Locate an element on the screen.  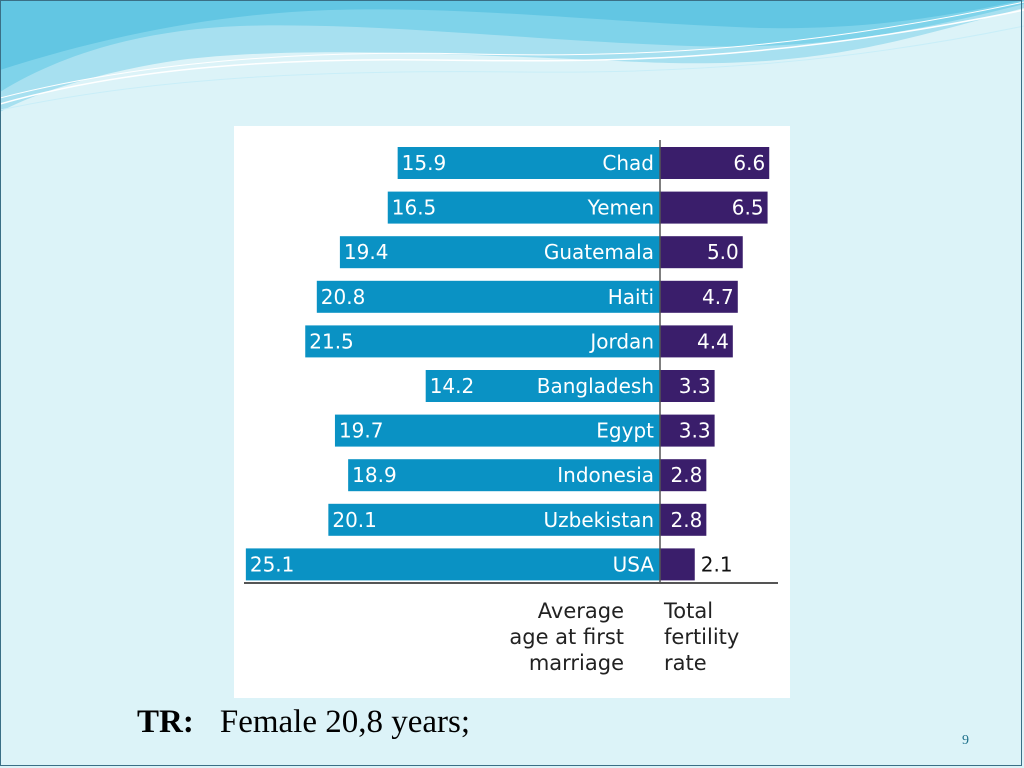
age-bar-haiti is located at coordinates (488, 296).